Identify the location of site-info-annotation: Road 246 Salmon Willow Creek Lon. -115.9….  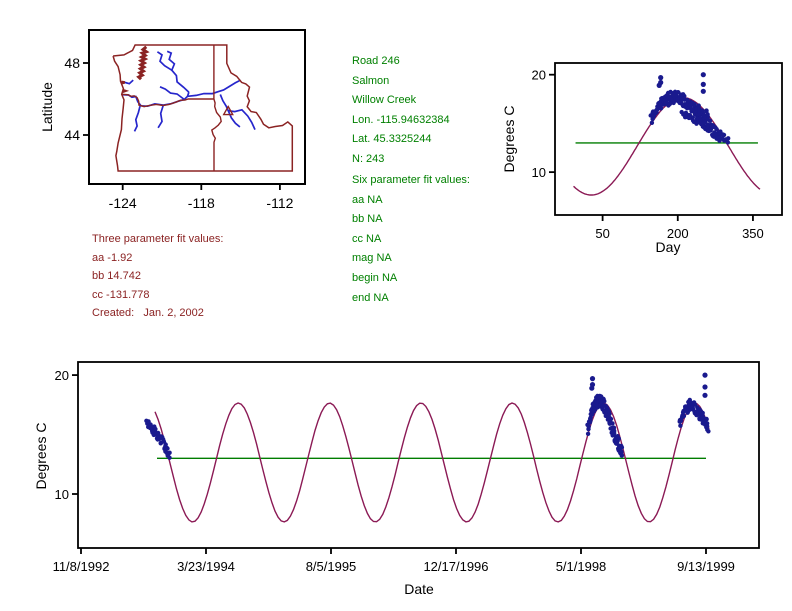
(401, 111).